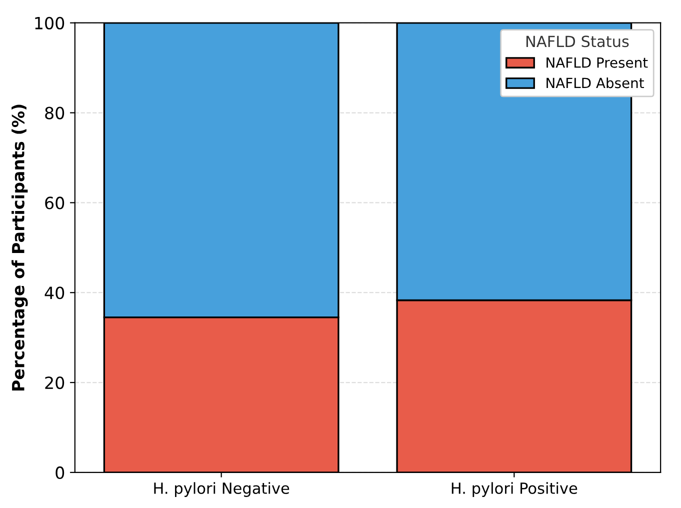 Image resolution: width=681 pixels, height=508 pixels. Describe the element at coordinates (577, 42) in the screenshot. I see `legend-title: NAFLD Status` at that location.